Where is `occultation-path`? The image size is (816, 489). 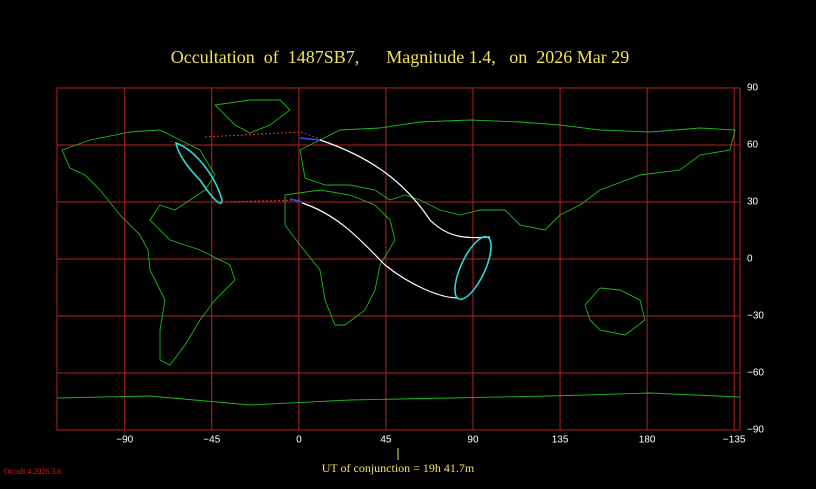
occultation-path is located at coordinates (333, 216).